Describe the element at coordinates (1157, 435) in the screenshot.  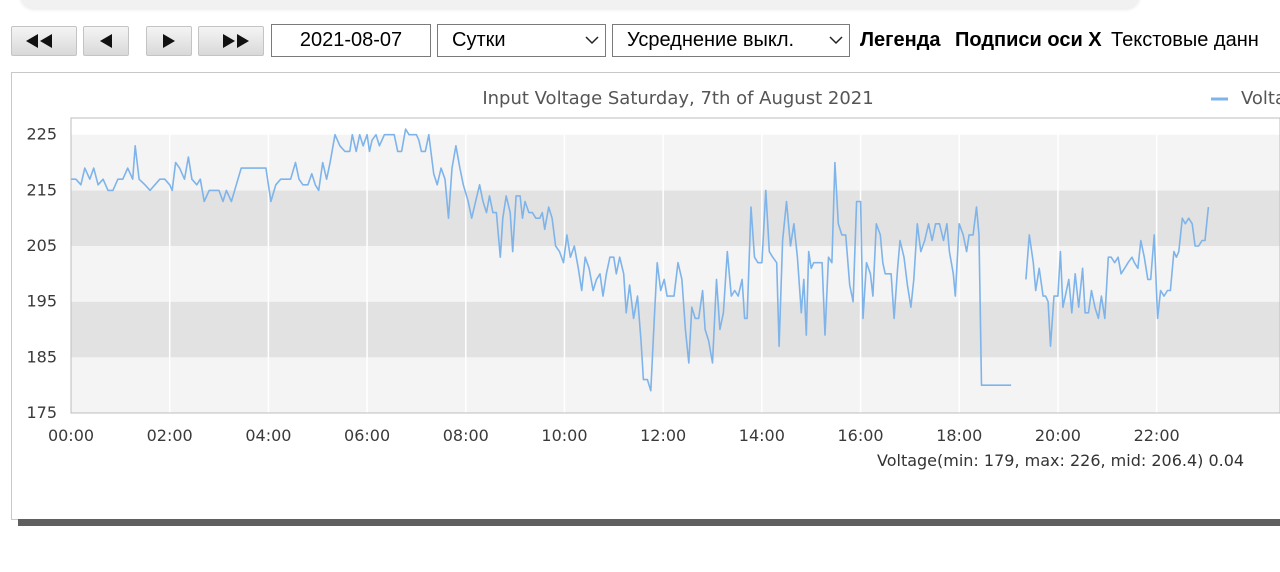
I see `x-tick-label: 22:00` at that location.